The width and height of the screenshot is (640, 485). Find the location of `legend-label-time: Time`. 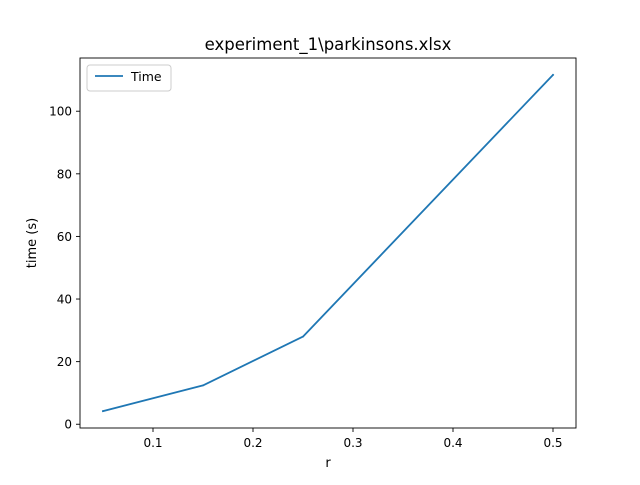

legend-label-time: Time is located at coordinates (146, 76).